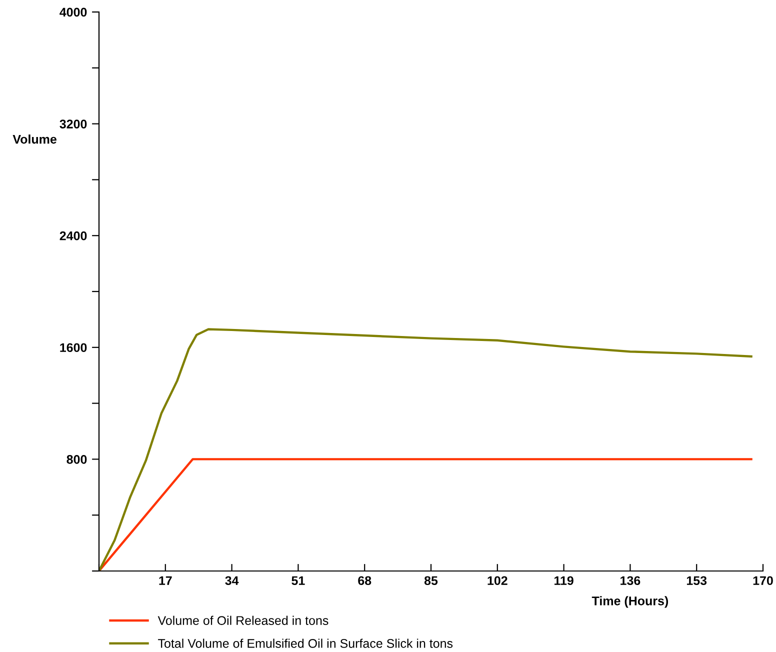  I want to click on x-tick-label: 85, so click(431, 581).